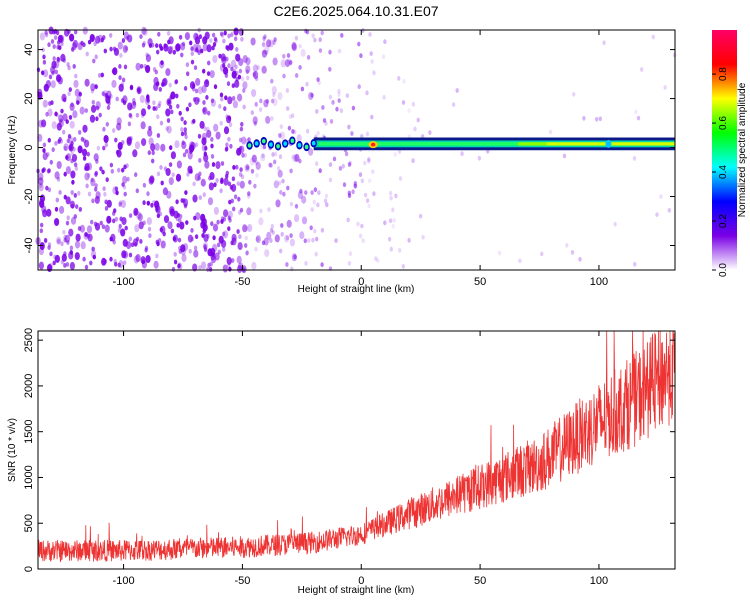 The width and height of the screenshot is (750, 605). What do you see at coordinates (29, 477) in the screenshot?
I see `y-tick-label: 1000` at bounding box center [29, 477].